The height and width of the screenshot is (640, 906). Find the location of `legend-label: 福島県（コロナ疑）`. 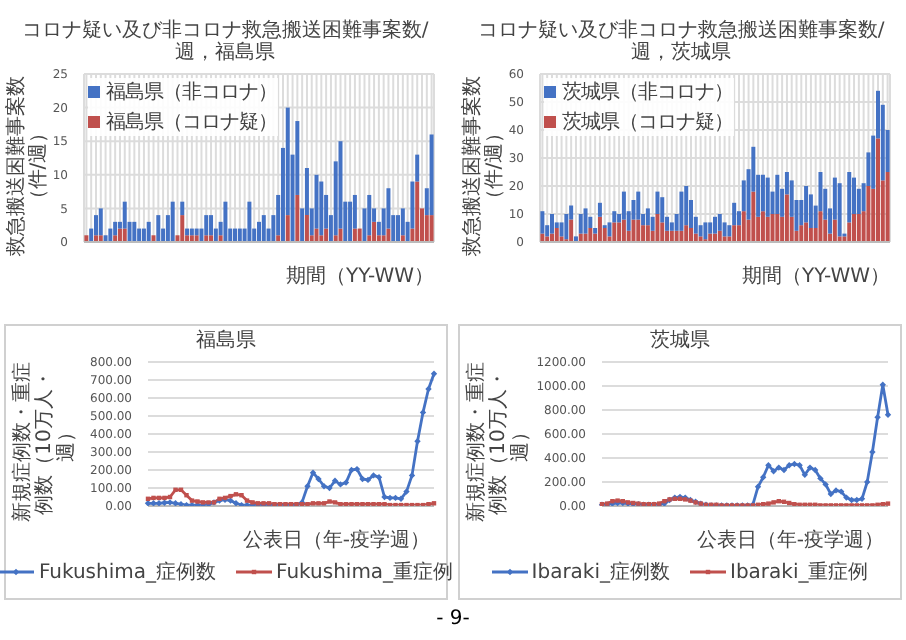

legend-label: 福島県（コロナ疑） is located at coordinates (190, 122).